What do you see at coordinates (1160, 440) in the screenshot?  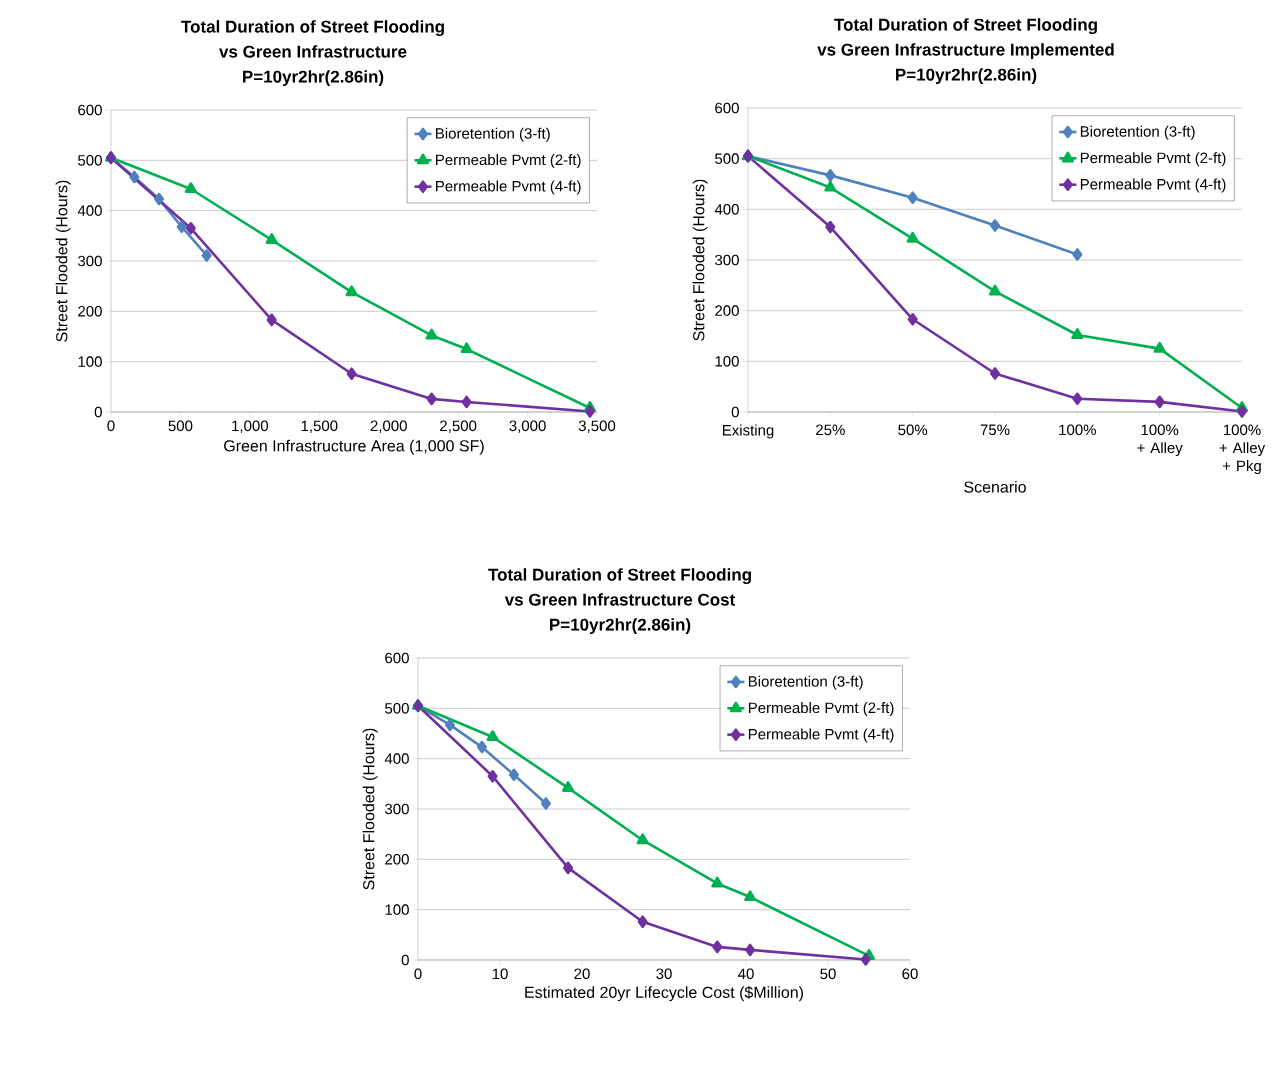 I see `x-tick-label: 100% + Alley` at bounding box center [1160, 440].